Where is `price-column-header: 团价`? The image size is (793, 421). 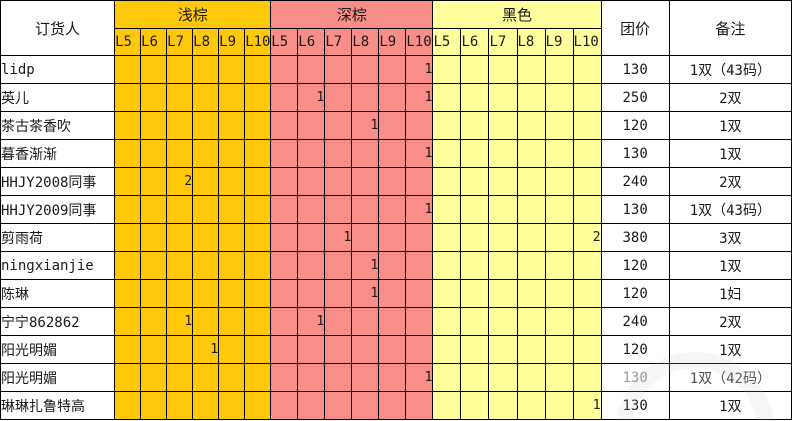
price-column-header: 团价 is located at coordinates (635, 28).